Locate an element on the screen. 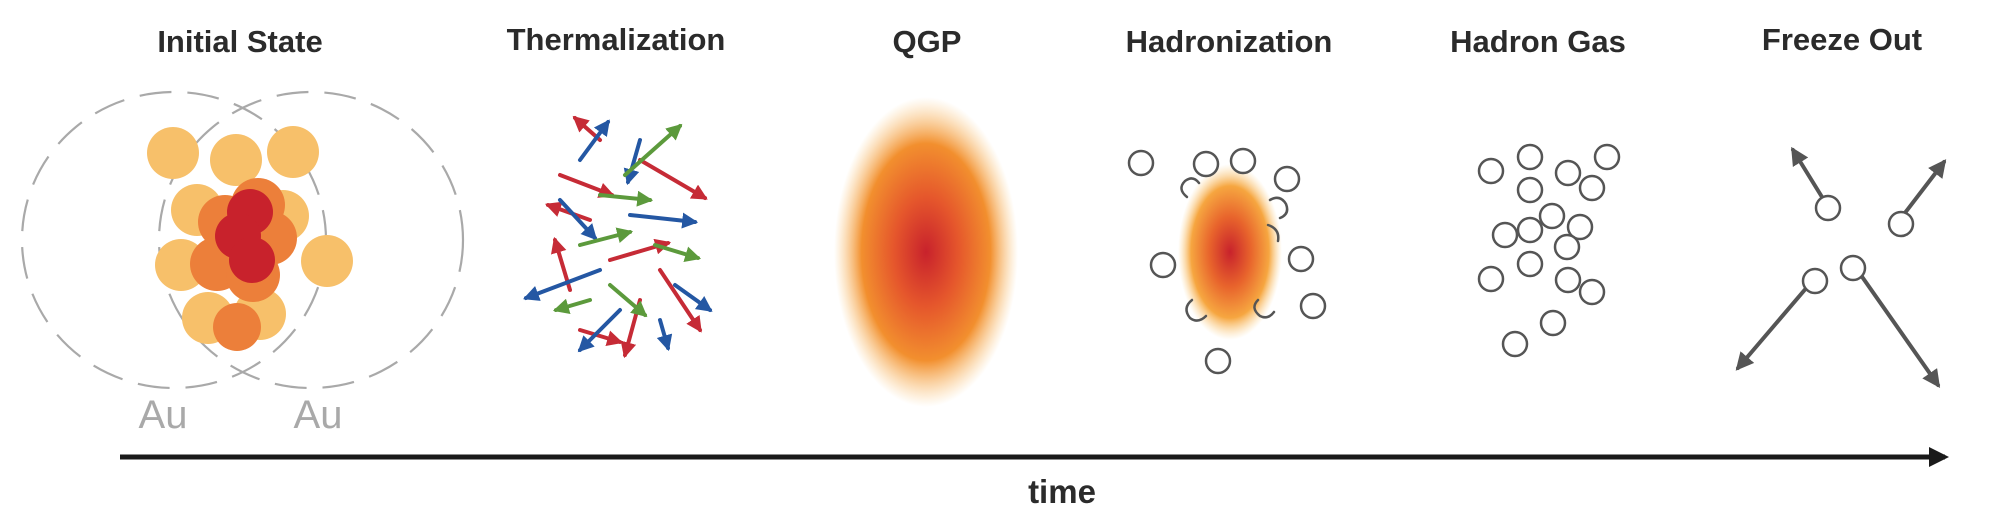 This screenshot has width=1994, height=532. title-hadron-gas: Hadron Gas is located at coordinates (1538, 41).